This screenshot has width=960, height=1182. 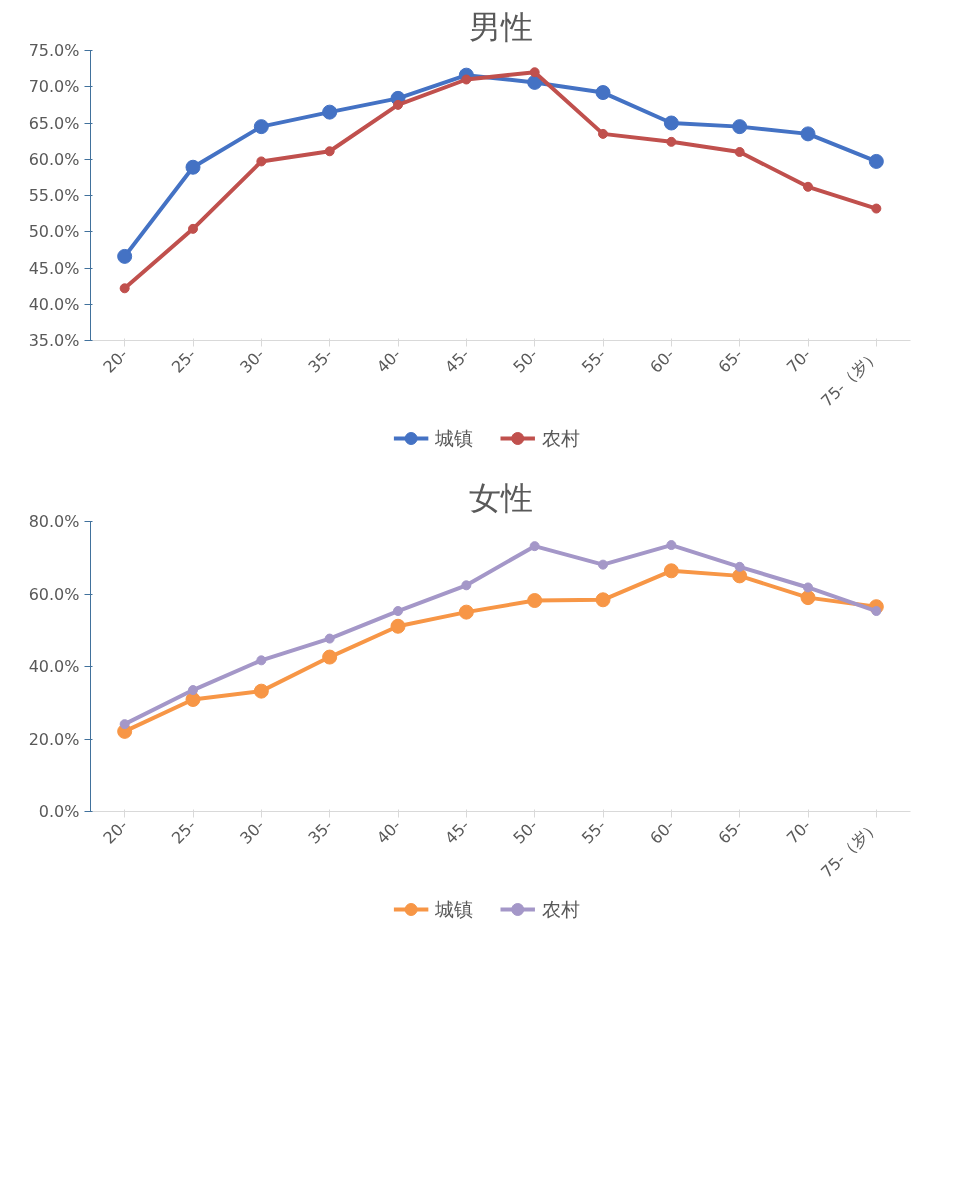 I want to click on y-tick-label: 80.0%, so click(x=54, y=521).